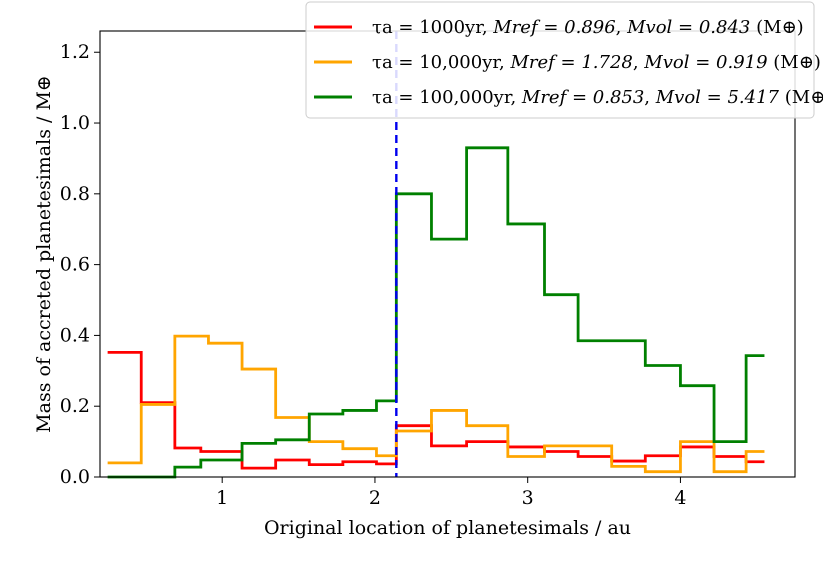 The height and width of the screenshot is (570, 823). Describe the element at coordinates (75, 194) in the screenshot. I see `y-tick-label: 0.8` at that location.